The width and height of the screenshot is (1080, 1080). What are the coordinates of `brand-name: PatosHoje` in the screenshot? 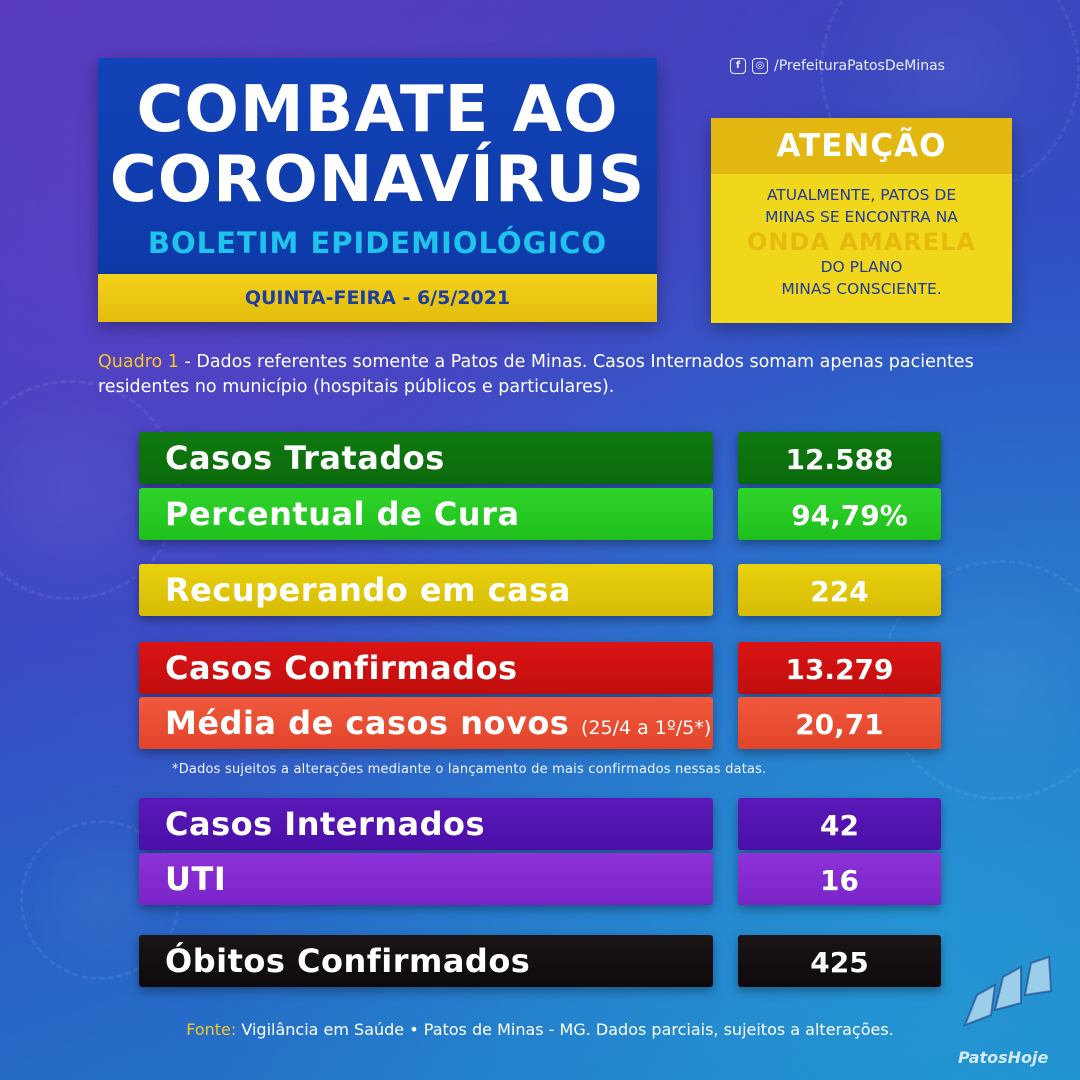 It's located at (1003, 1057).